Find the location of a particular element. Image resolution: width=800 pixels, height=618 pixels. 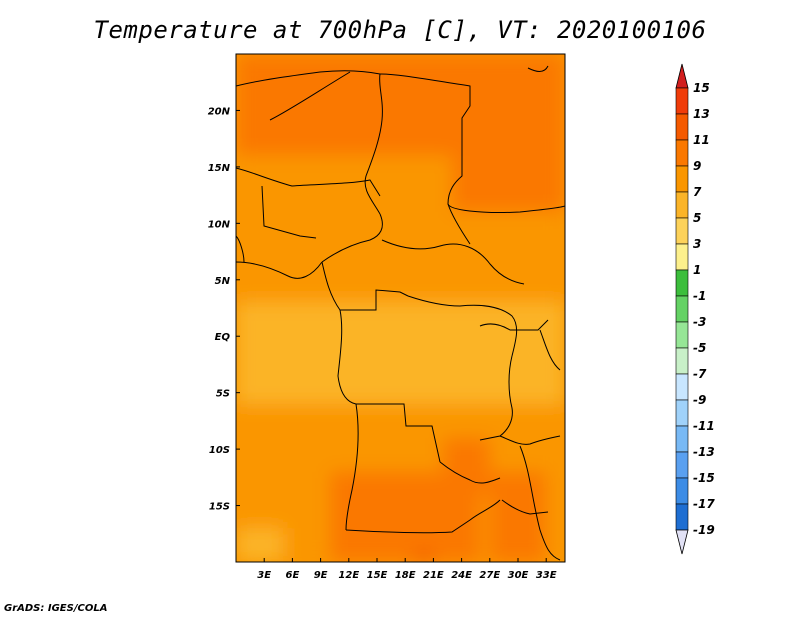

region-congo-cool is located at coordinates (372, 342).